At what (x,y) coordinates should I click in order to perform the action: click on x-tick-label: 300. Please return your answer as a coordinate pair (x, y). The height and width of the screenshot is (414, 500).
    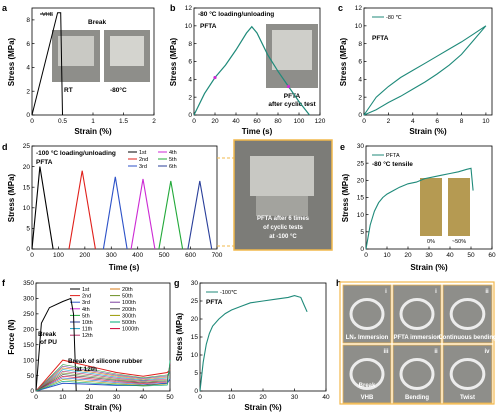
    Looking at the image, I should click on (111, 255).